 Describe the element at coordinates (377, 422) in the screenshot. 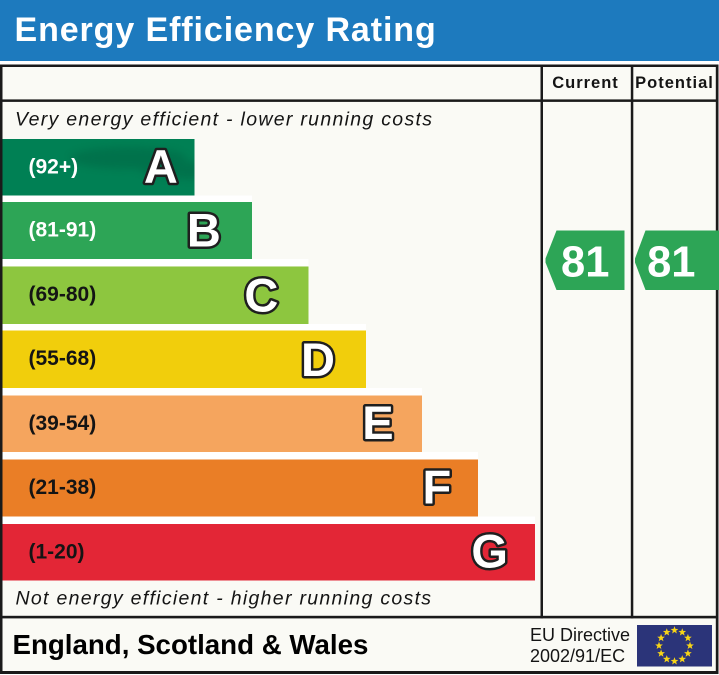

I see `svg-text: E` at that location.